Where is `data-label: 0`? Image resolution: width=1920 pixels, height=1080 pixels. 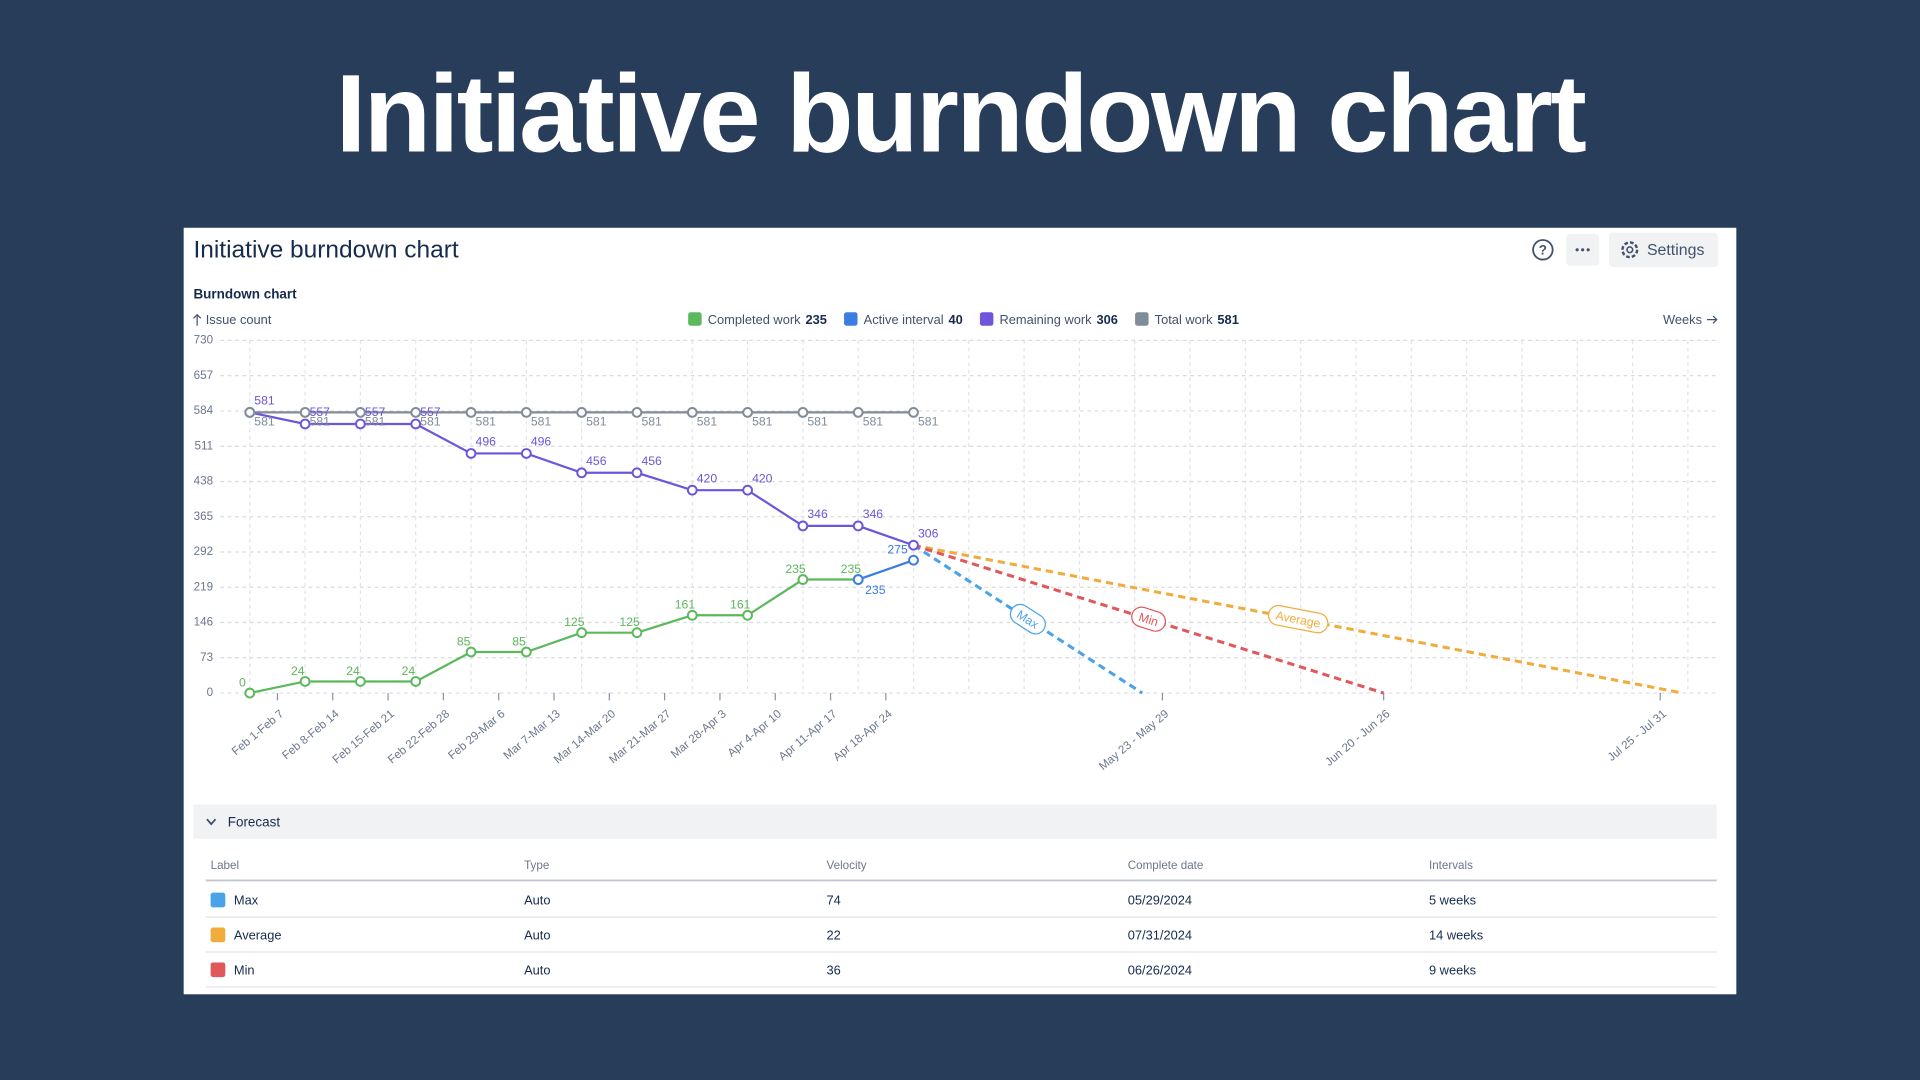
data-label: 0 is located at coordinates (242, 682).